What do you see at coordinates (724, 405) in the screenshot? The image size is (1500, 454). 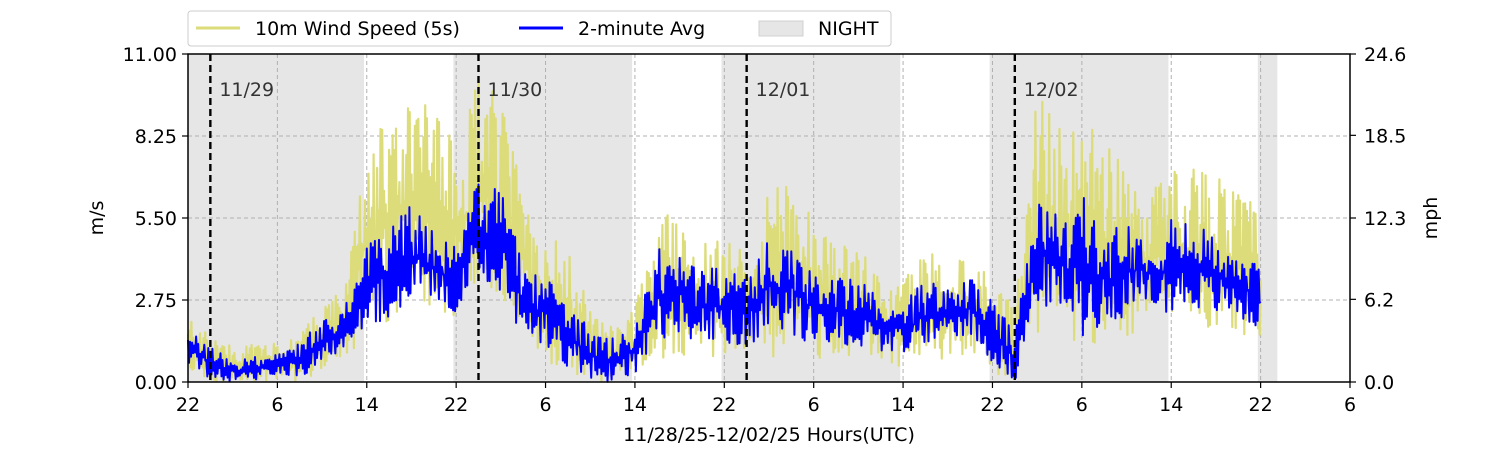 I see `x-tick-label-6: 22` at bounding box center [724, 405].